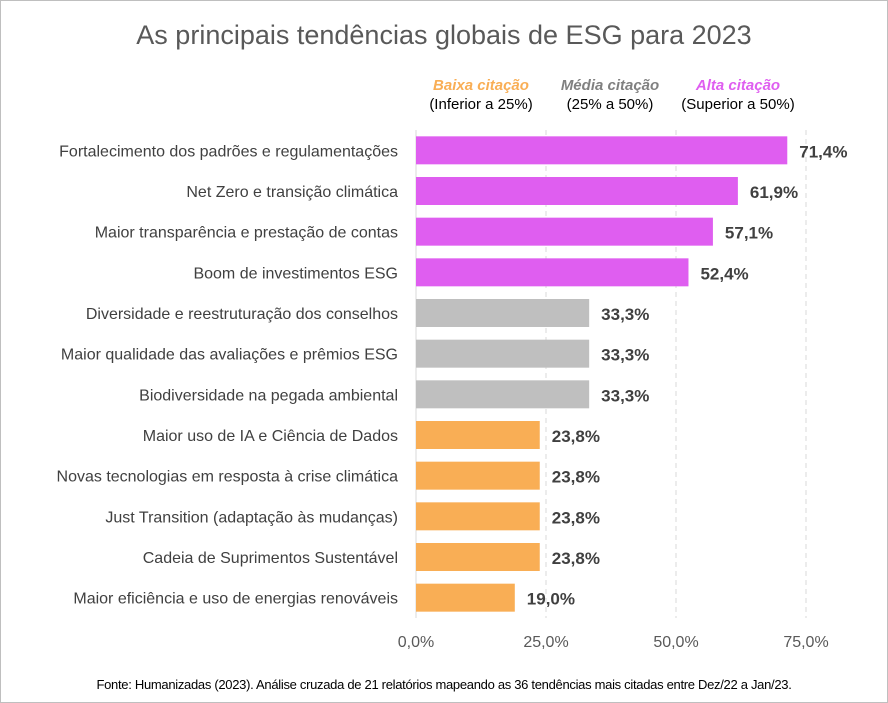 The image size is (888, 703). Describe the element at coordinates (576, 436) in the screenshot. I see `value-label-7: 23,8%` at that location.